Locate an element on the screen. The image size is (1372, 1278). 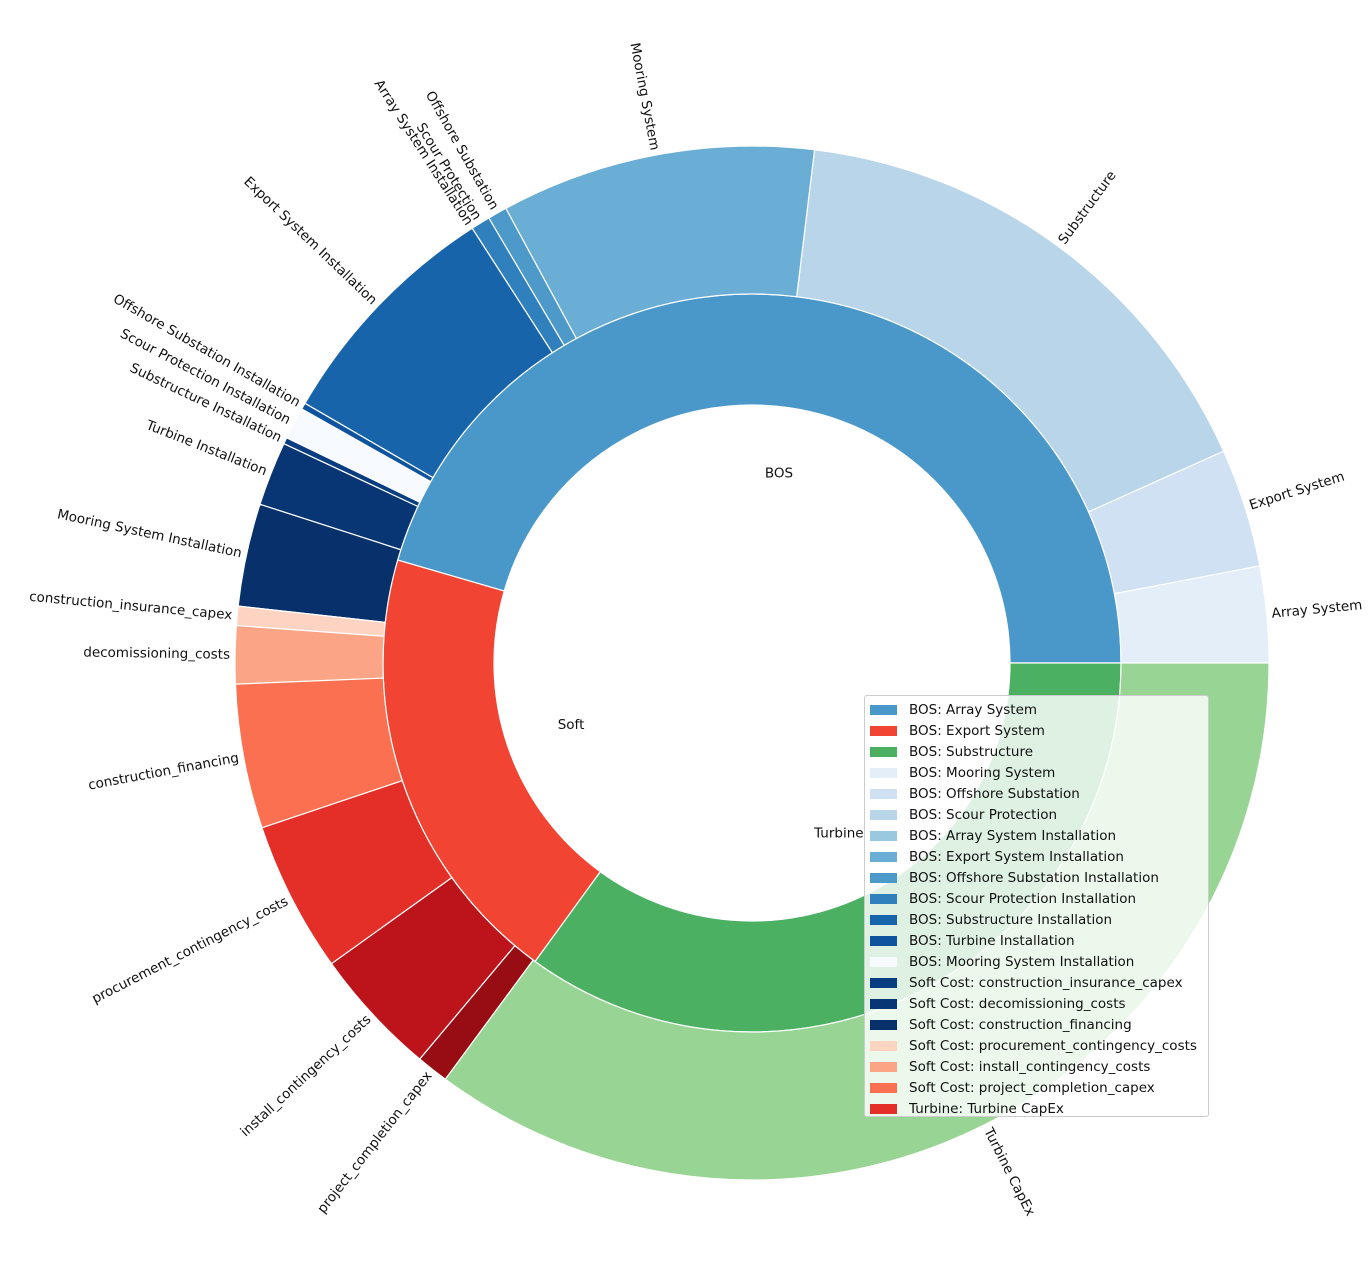
legend-item: Turbine: Turbine CapEx is located at coordinates (1039, 1108).